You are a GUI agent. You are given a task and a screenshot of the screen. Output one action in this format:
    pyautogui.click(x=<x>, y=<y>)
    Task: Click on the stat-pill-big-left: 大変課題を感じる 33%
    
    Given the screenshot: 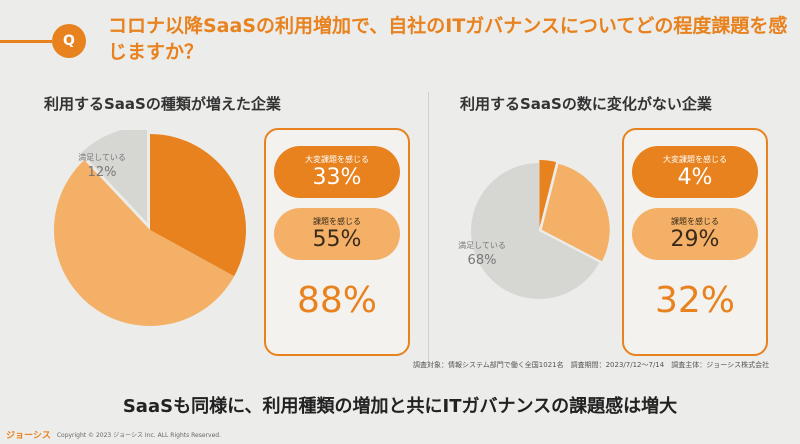 What is the action you would take?
    pyautogui.click(x=337, y=172)
    